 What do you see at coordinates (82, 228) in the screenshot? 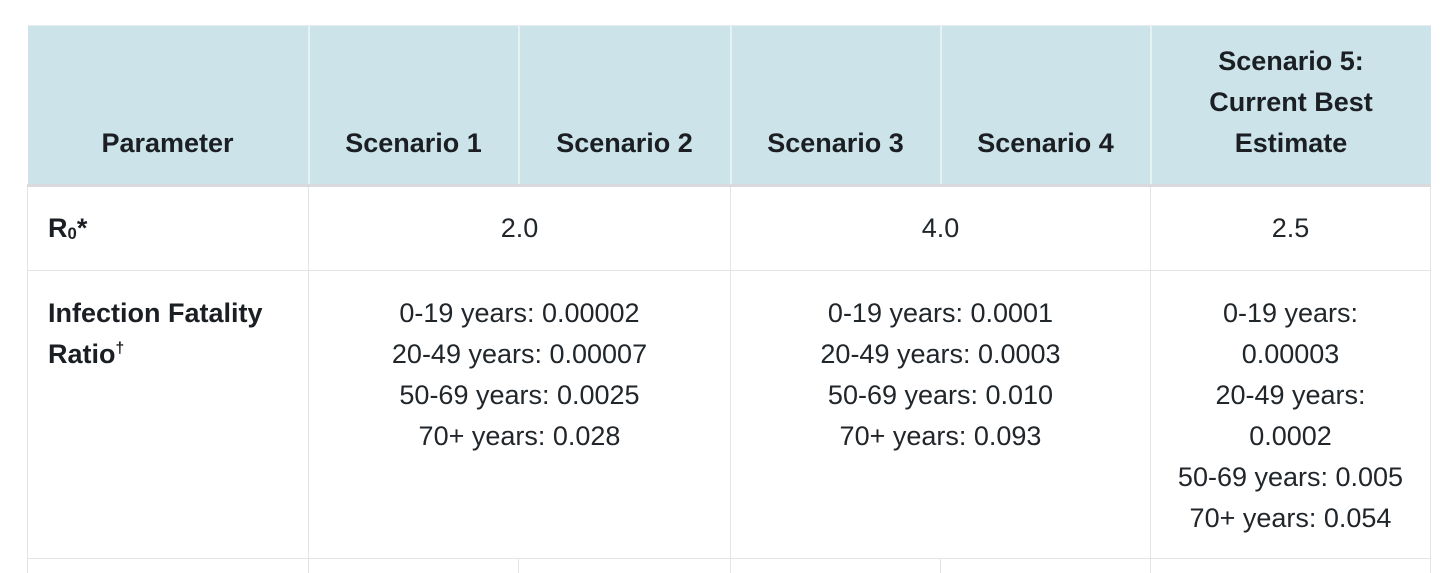
I see `r0-asterisk: *` at bounding box center [82, 228].